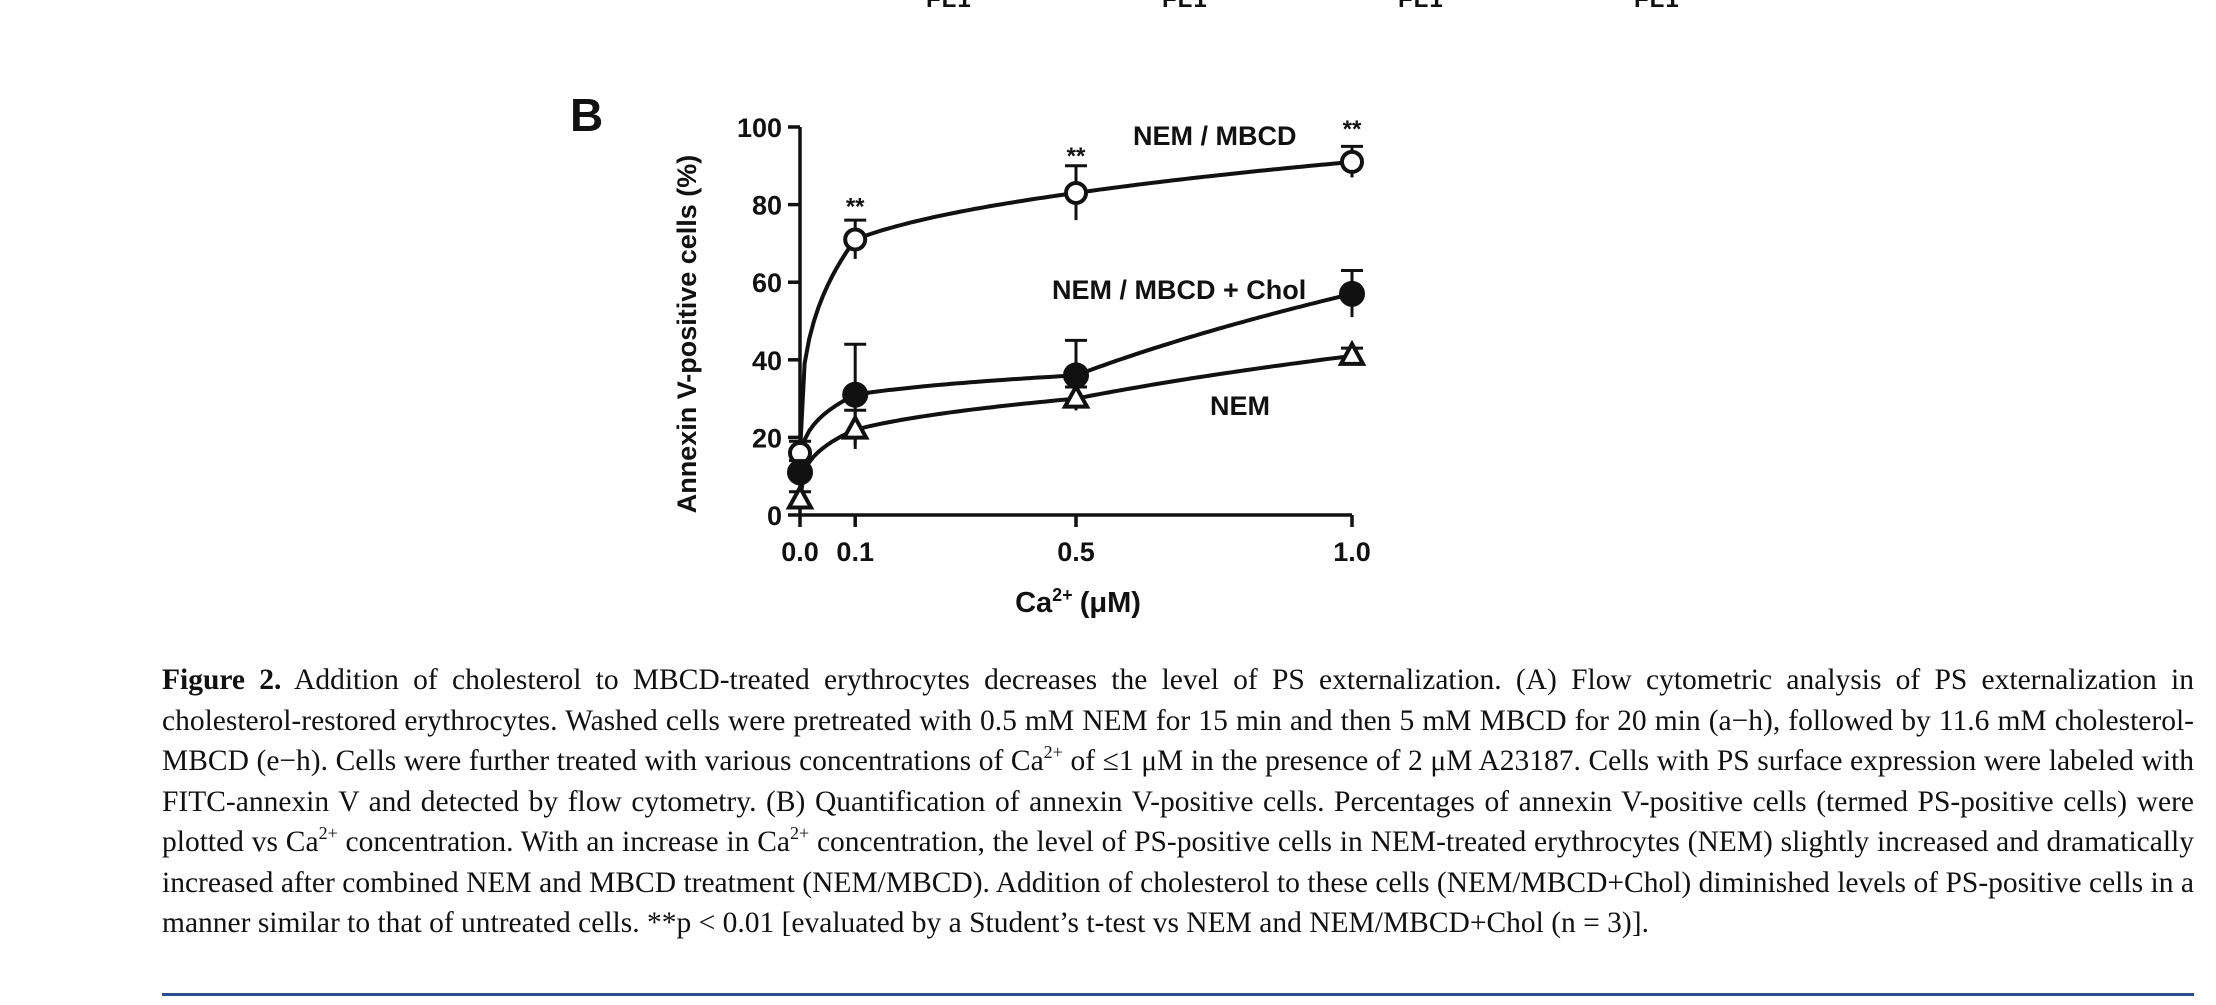 The width and height of the screenshot is (2216, 1005). I want to click on y-tick-label: 40, so click(767, 361).